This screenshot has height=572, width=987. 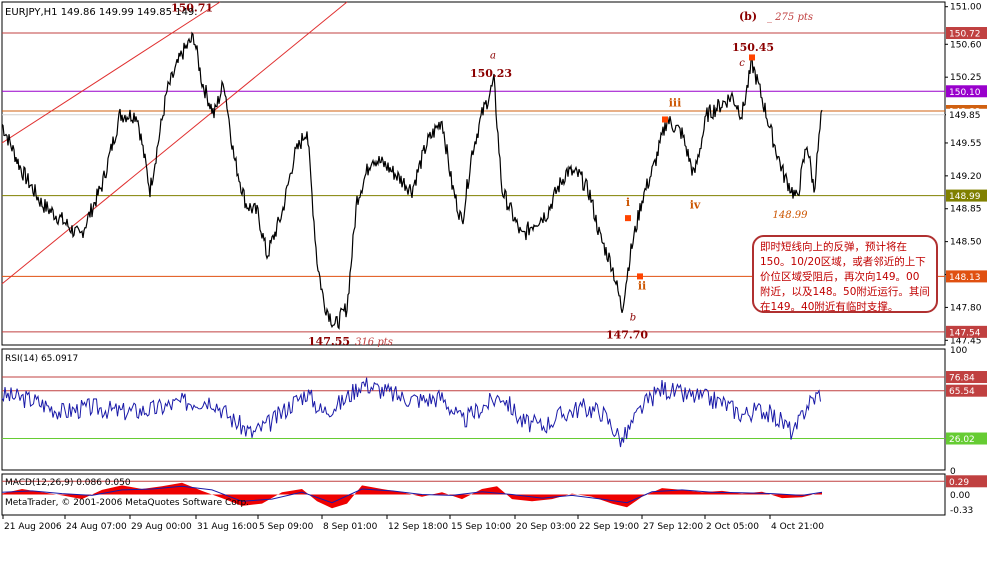 What do you see at coordinates (418, 527) in the screenshot?
I see `x-tick-label: 12 Sep 18:00` at bounding box center [418, 527].